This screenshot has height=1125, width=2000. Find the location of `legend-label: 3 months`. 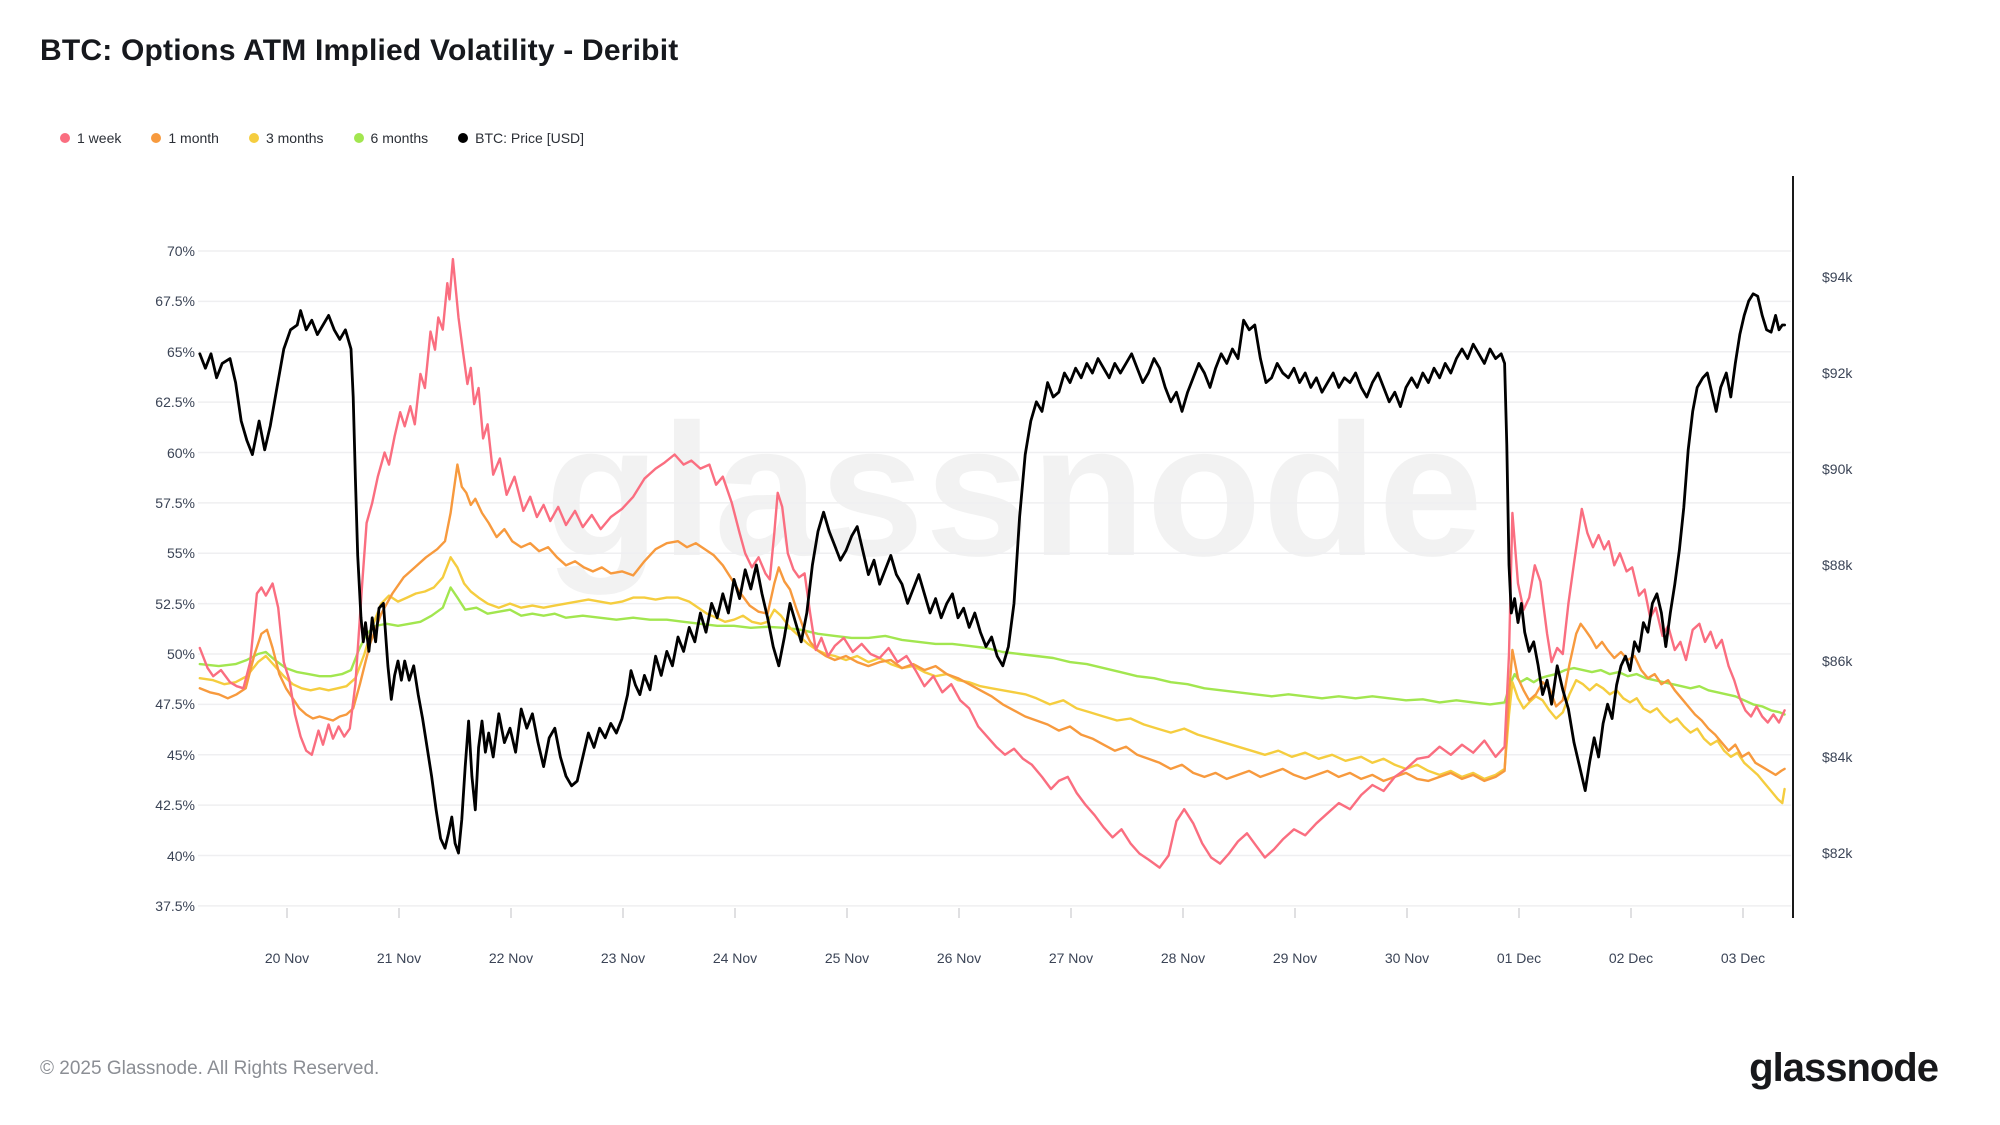

legend-label: 3 months is located at coordinates (294, 138).